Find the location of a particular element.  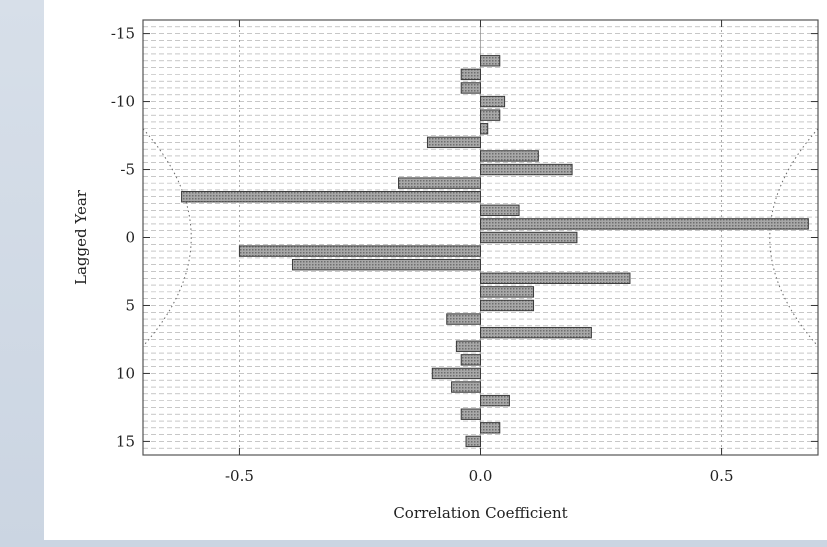

y-tick-label: -15 is located at coordinates (123, 34).